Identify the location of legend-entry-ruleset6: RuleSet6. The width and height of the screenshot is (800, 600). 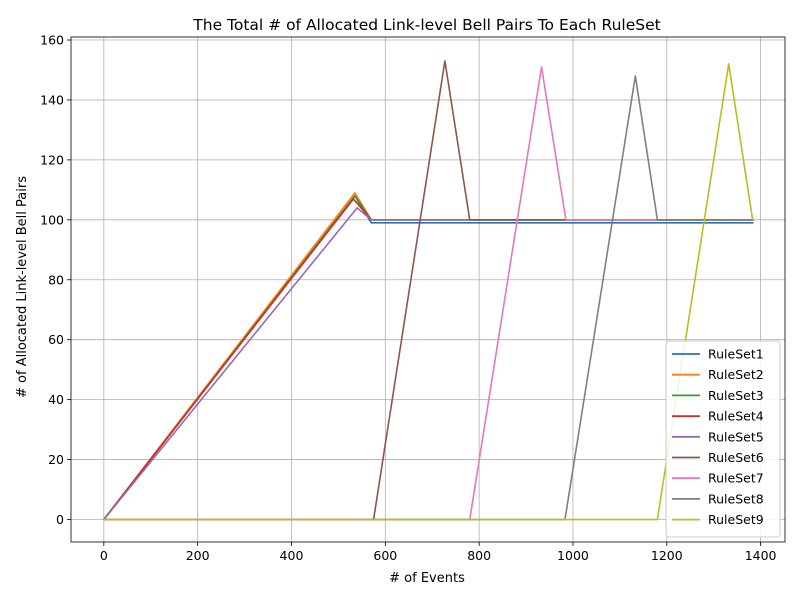
(736, 457).